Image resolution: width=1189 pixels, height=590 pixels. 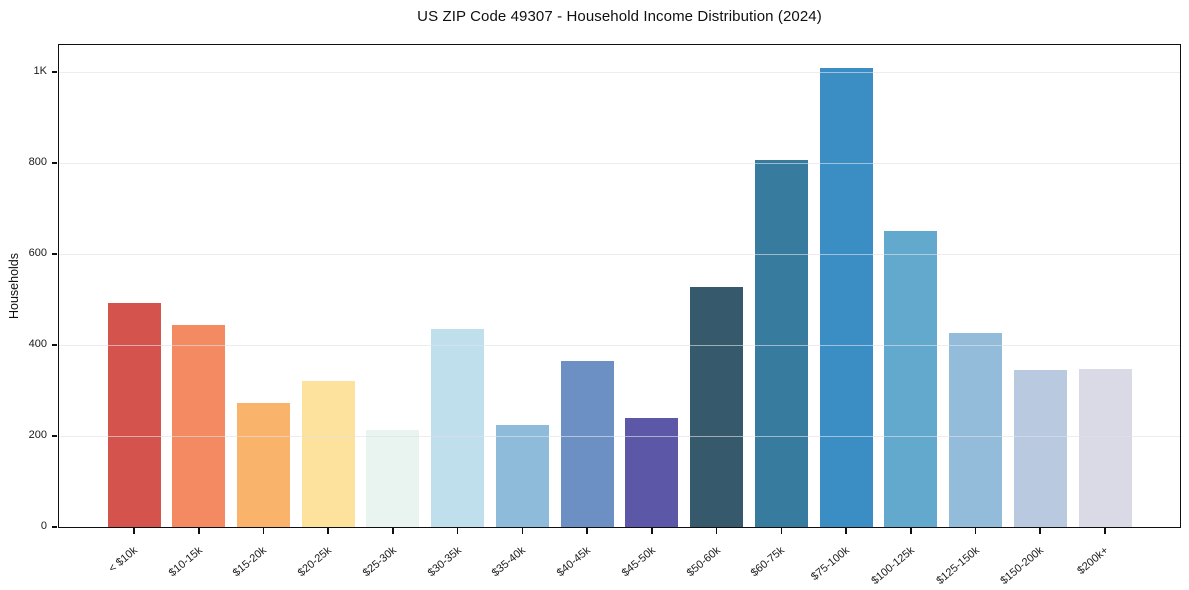 I want to click on y-tick-label: 400, so click(x=37, y=344).